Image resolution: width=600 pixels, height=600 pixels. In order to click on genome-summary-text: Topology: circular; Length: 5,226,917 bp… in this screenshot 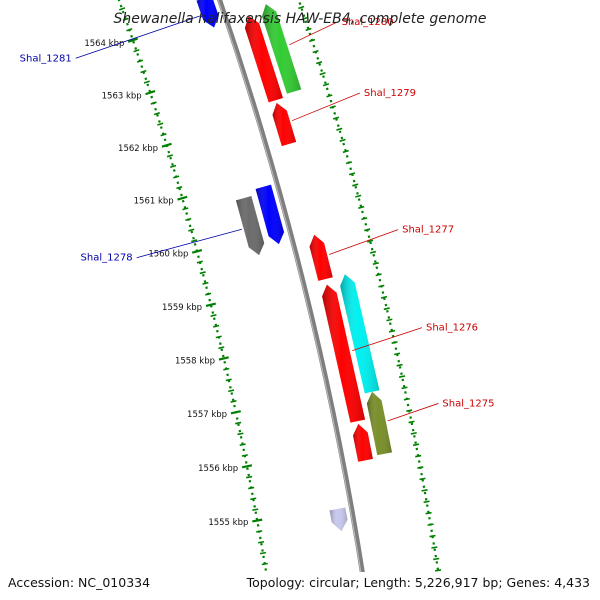, I will do `click(418, 582)`.